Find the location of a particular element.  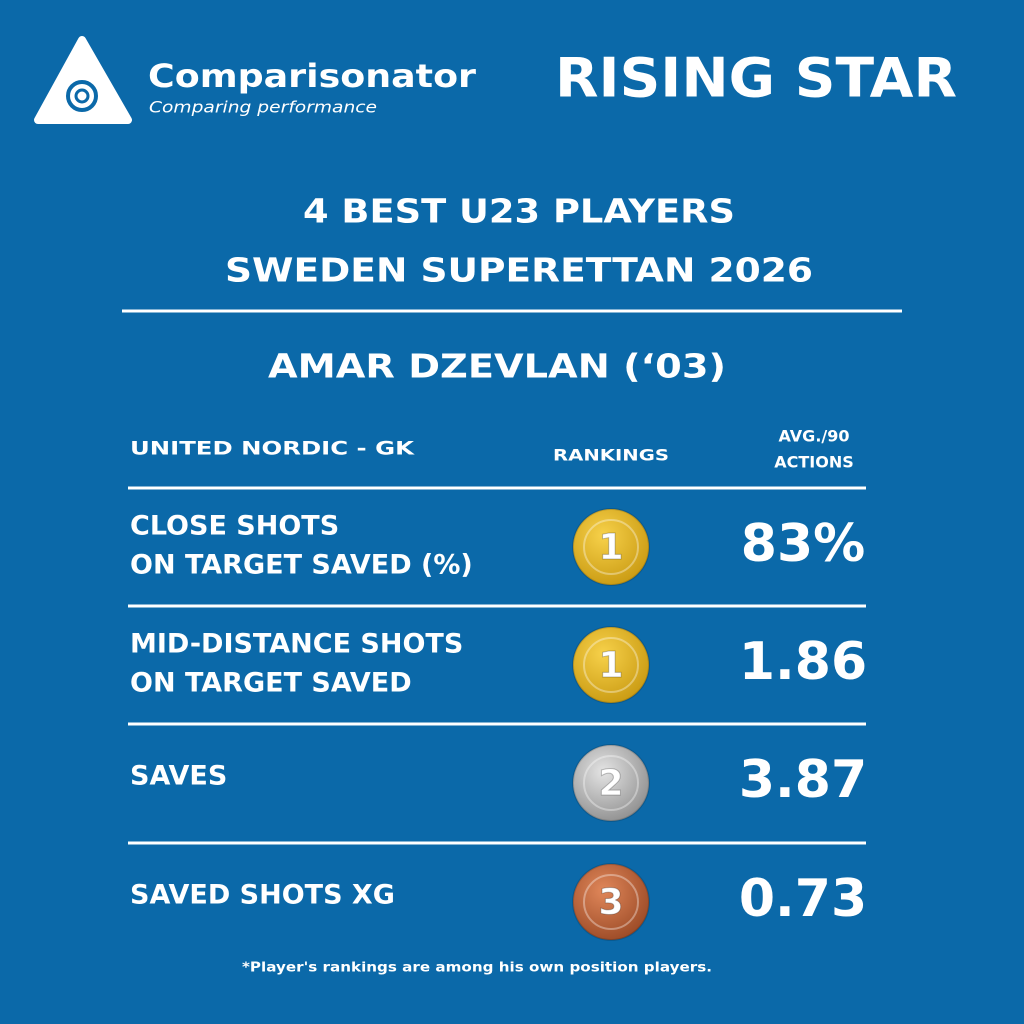

title-line: SWEDEN SUPERETTAN 2026 is located at coordinates (519, 270).